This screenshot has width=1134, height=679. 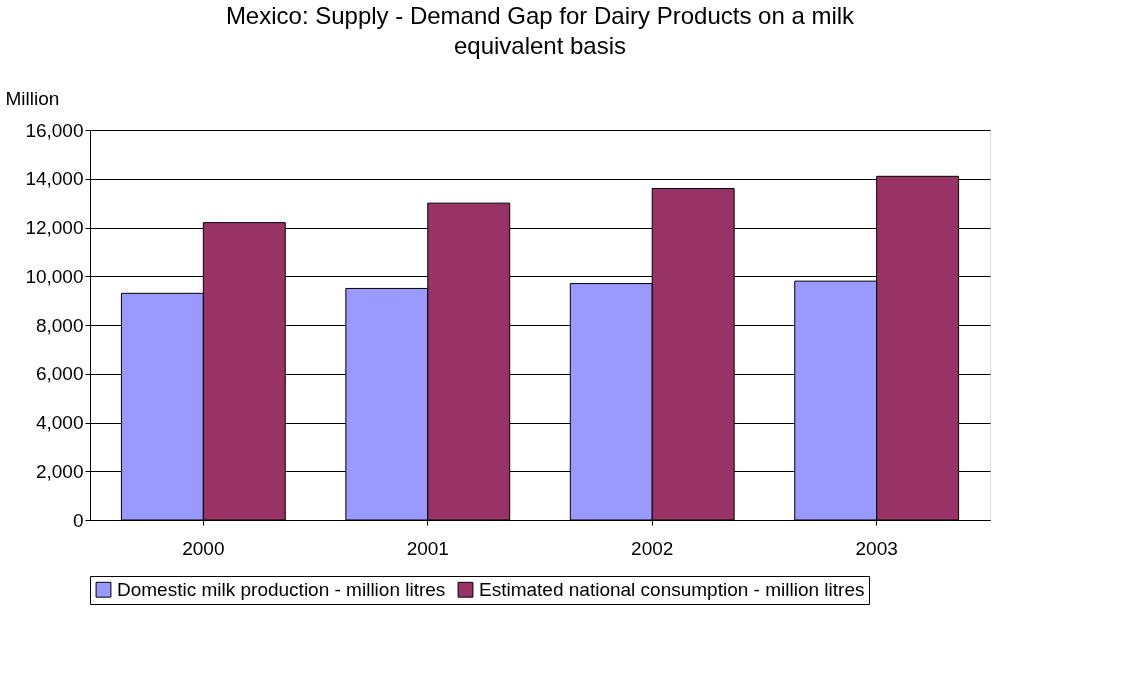 What do you see at coordinates (78, 520) in the screenshot?
I see `y-tick-label: 0` at bounding box center [78, 520].